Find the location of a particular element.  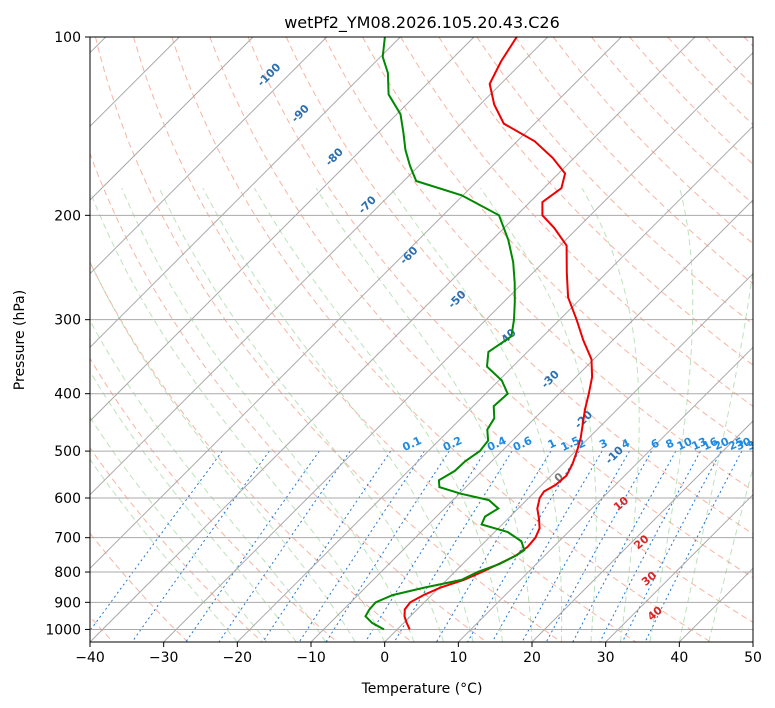

y-axis-label: Pressure (hPa) is located at coordinates (20, 340).